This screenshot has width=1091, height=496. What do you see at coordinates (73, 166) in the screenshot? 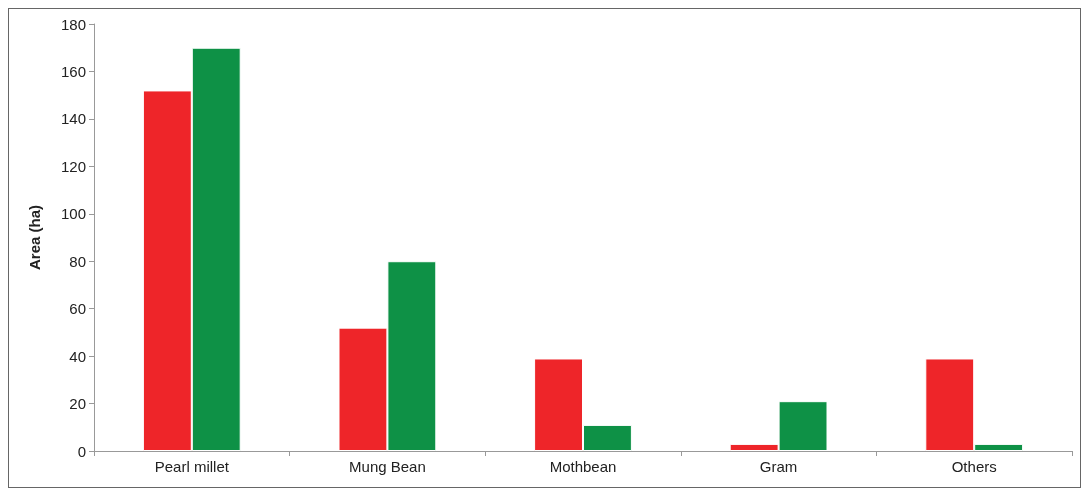
I see `y-tick-label: 120` at bounding box center [73, 166].